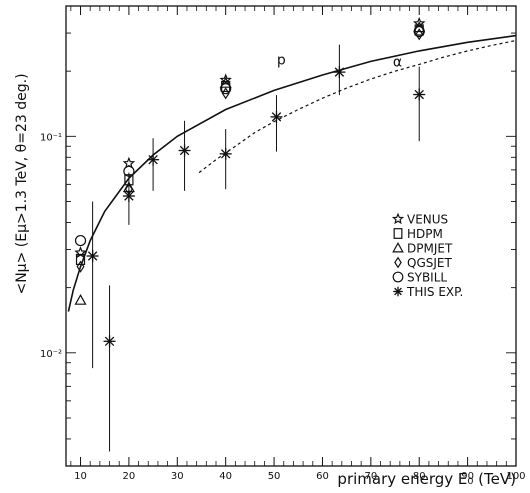 This screenshot has height=493, width=530. Describe the element at coordinates (427, 278) in the screenshot. I see `legend-label: SYBILL` at that location.